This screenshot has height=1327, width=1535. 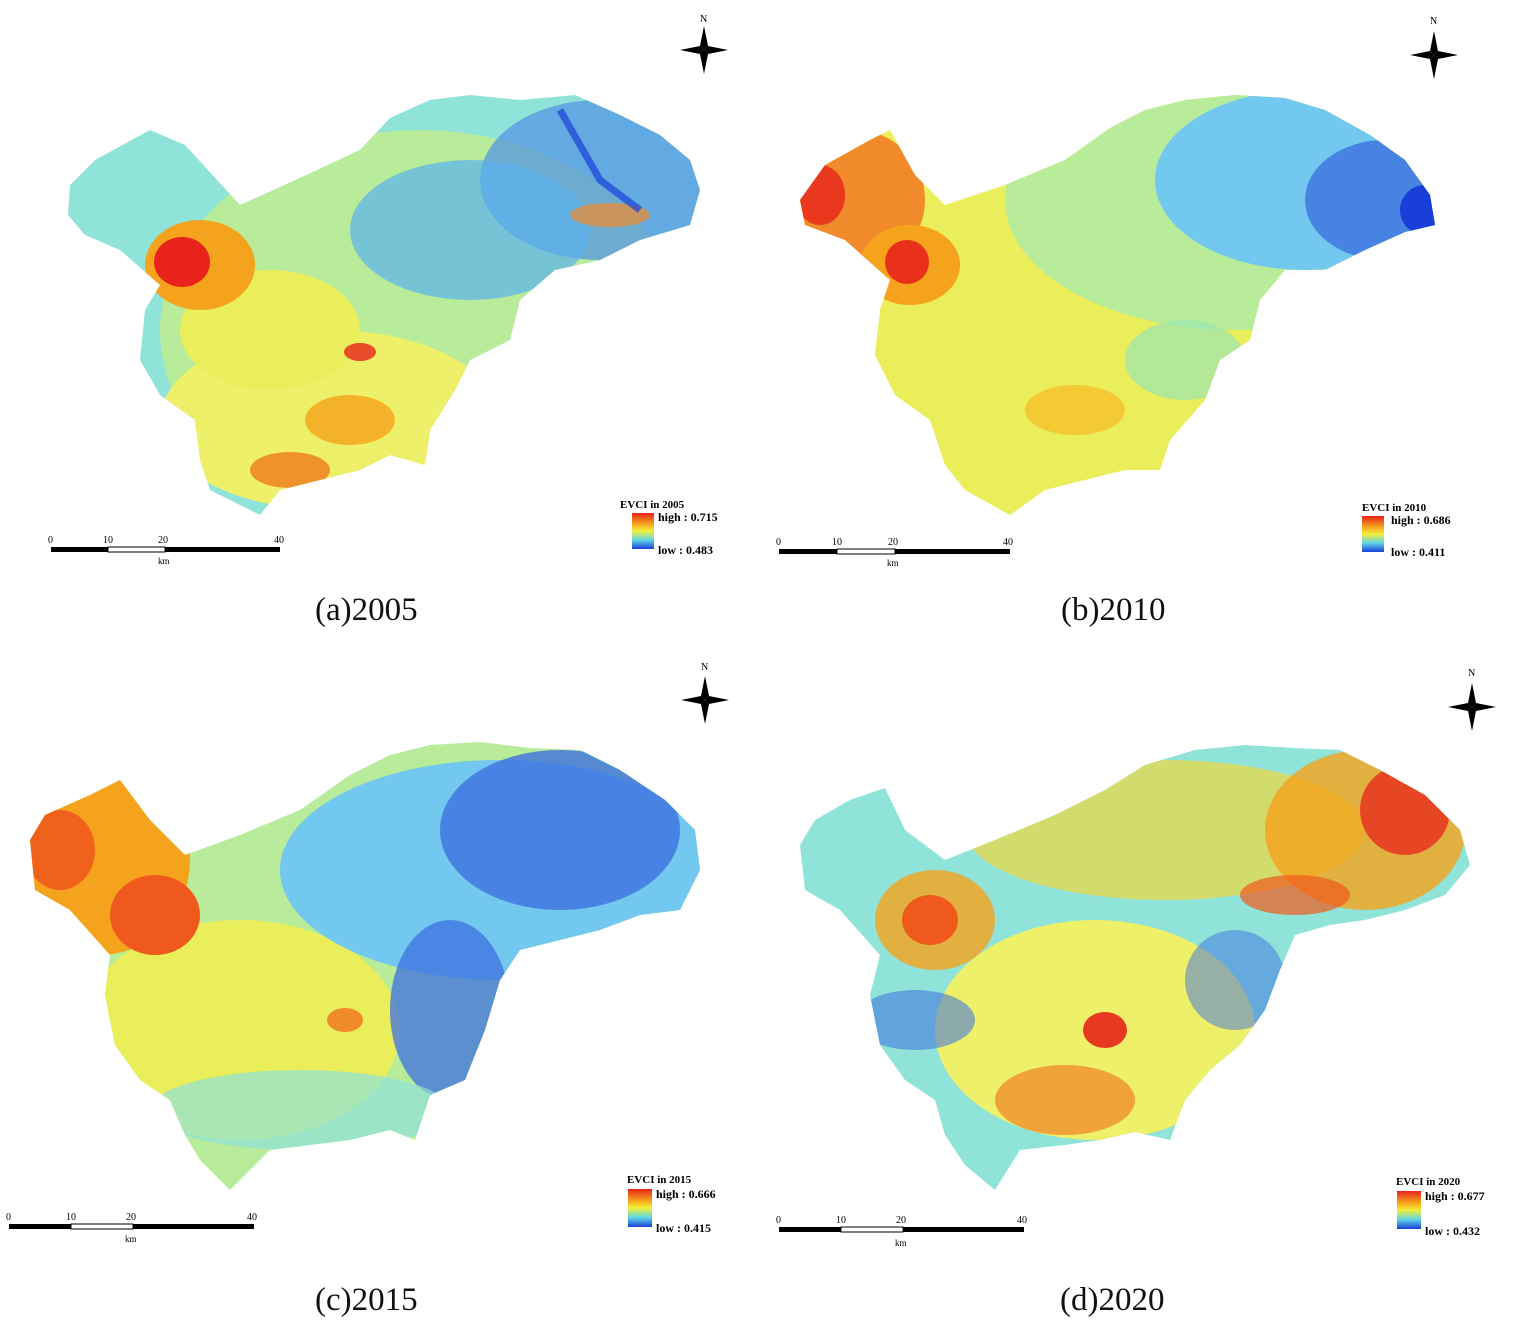 What do you see at coordinates (652, 505) in the screenshot?
I see `legend-title: EVCI in 2005` at bounding box center [652, 505].